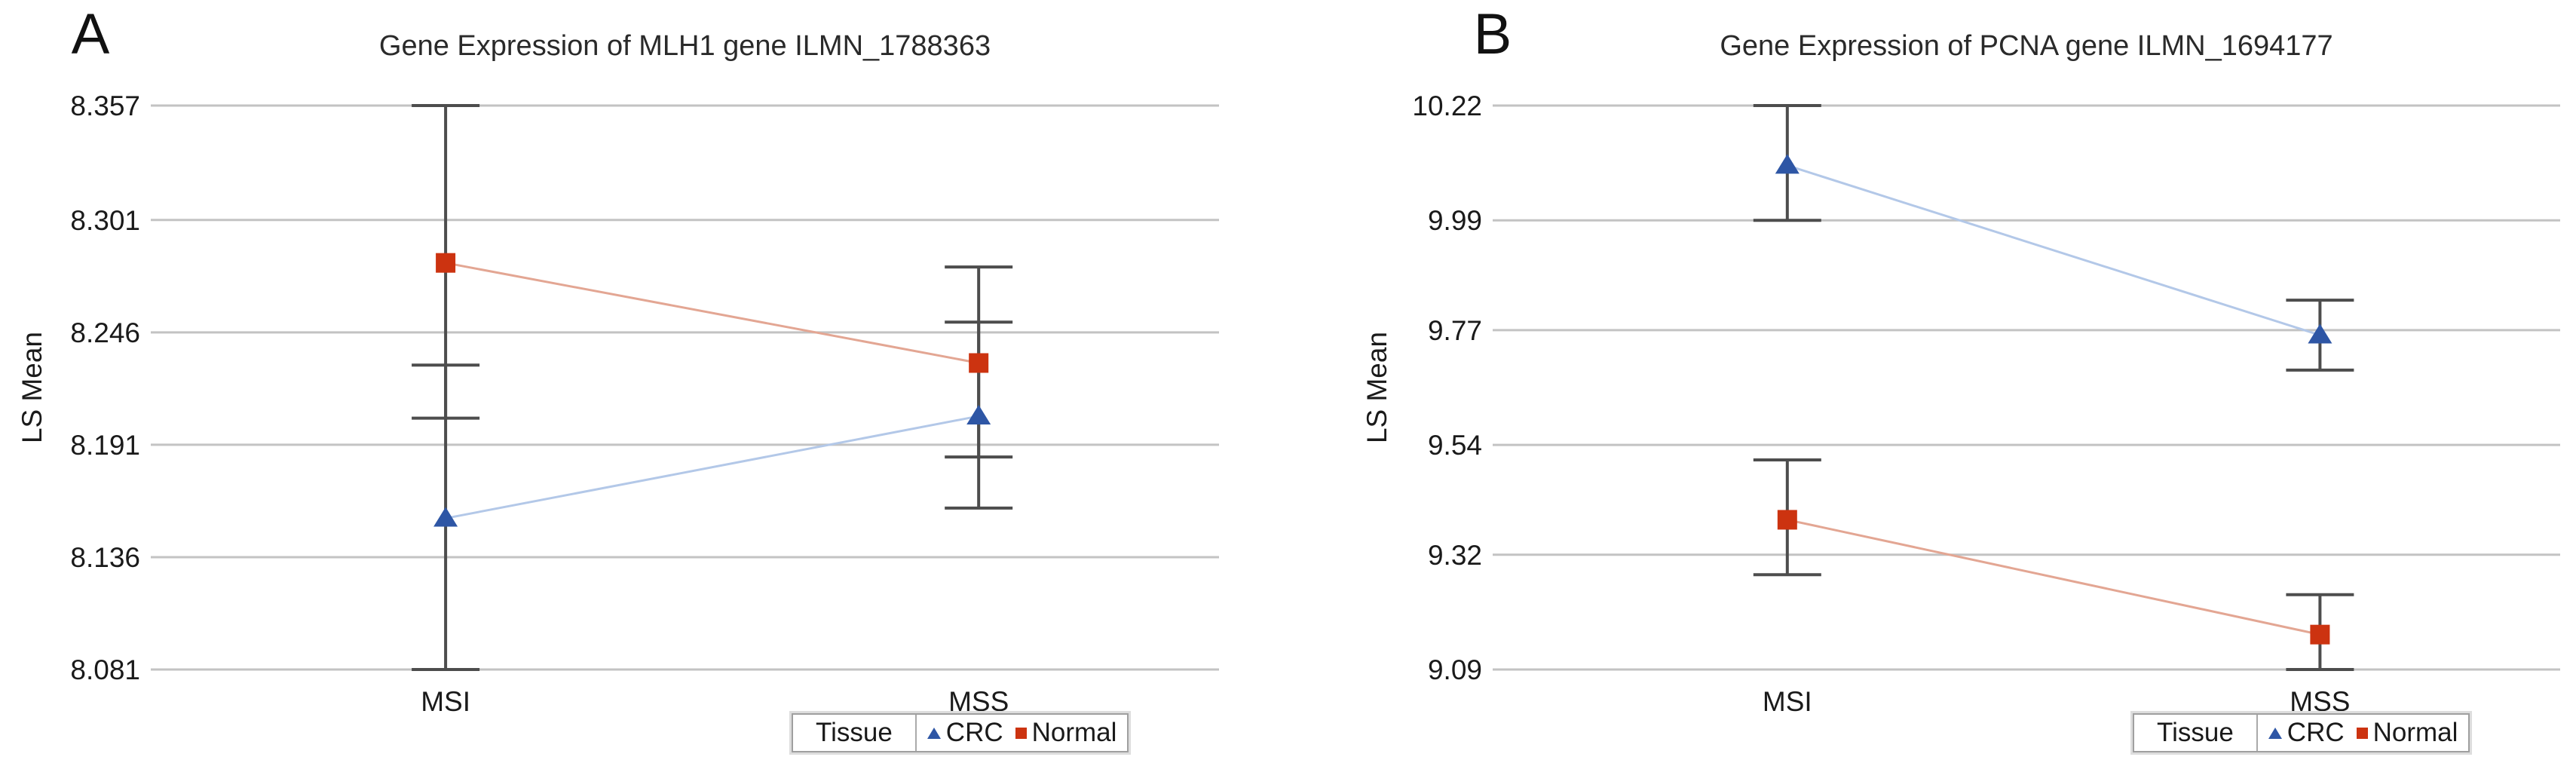  What do you see at coordinates (1455, 669) in the screenshot?
I see `y-tick-label: 9.09` at bounding box center [1455, 669].